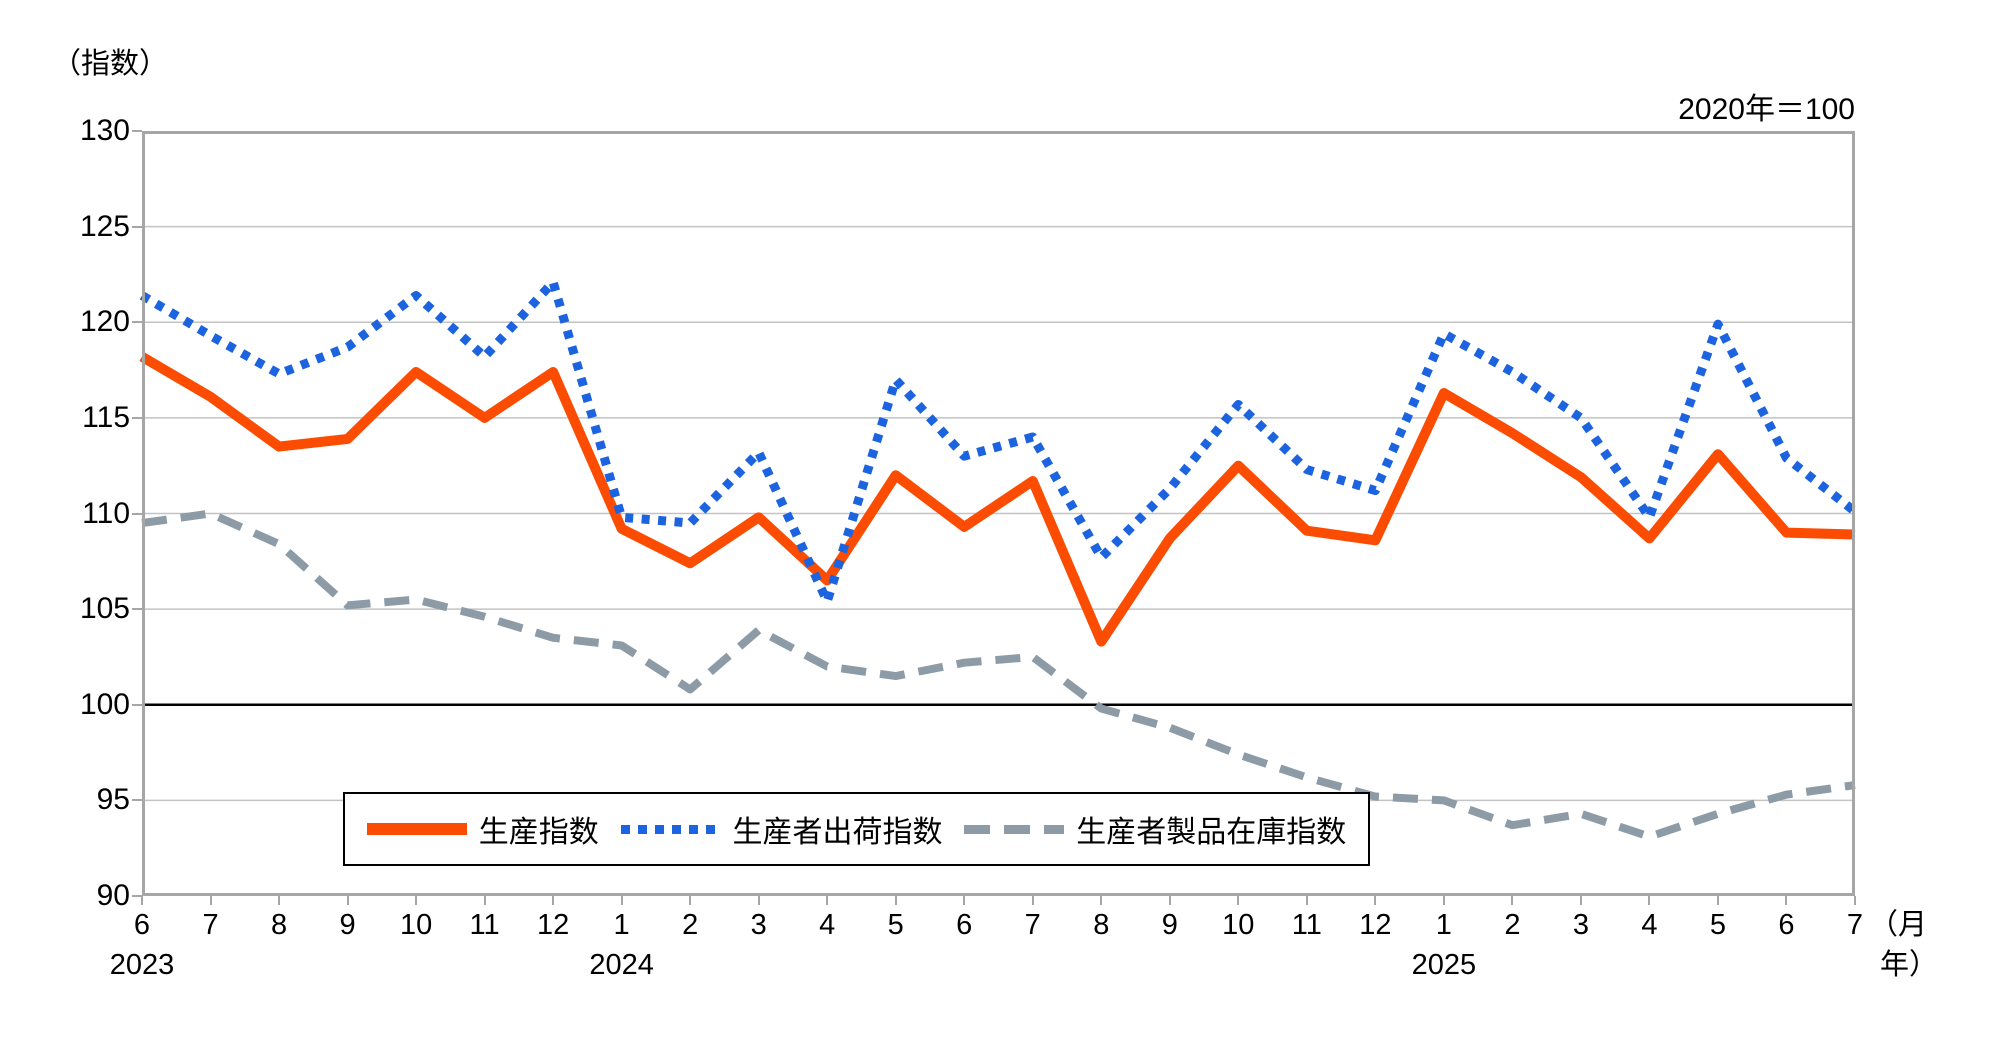  Describe the element at coordinates (1786, 925) in the screenshot. I see `x-tick-label-24: 6` at that location.